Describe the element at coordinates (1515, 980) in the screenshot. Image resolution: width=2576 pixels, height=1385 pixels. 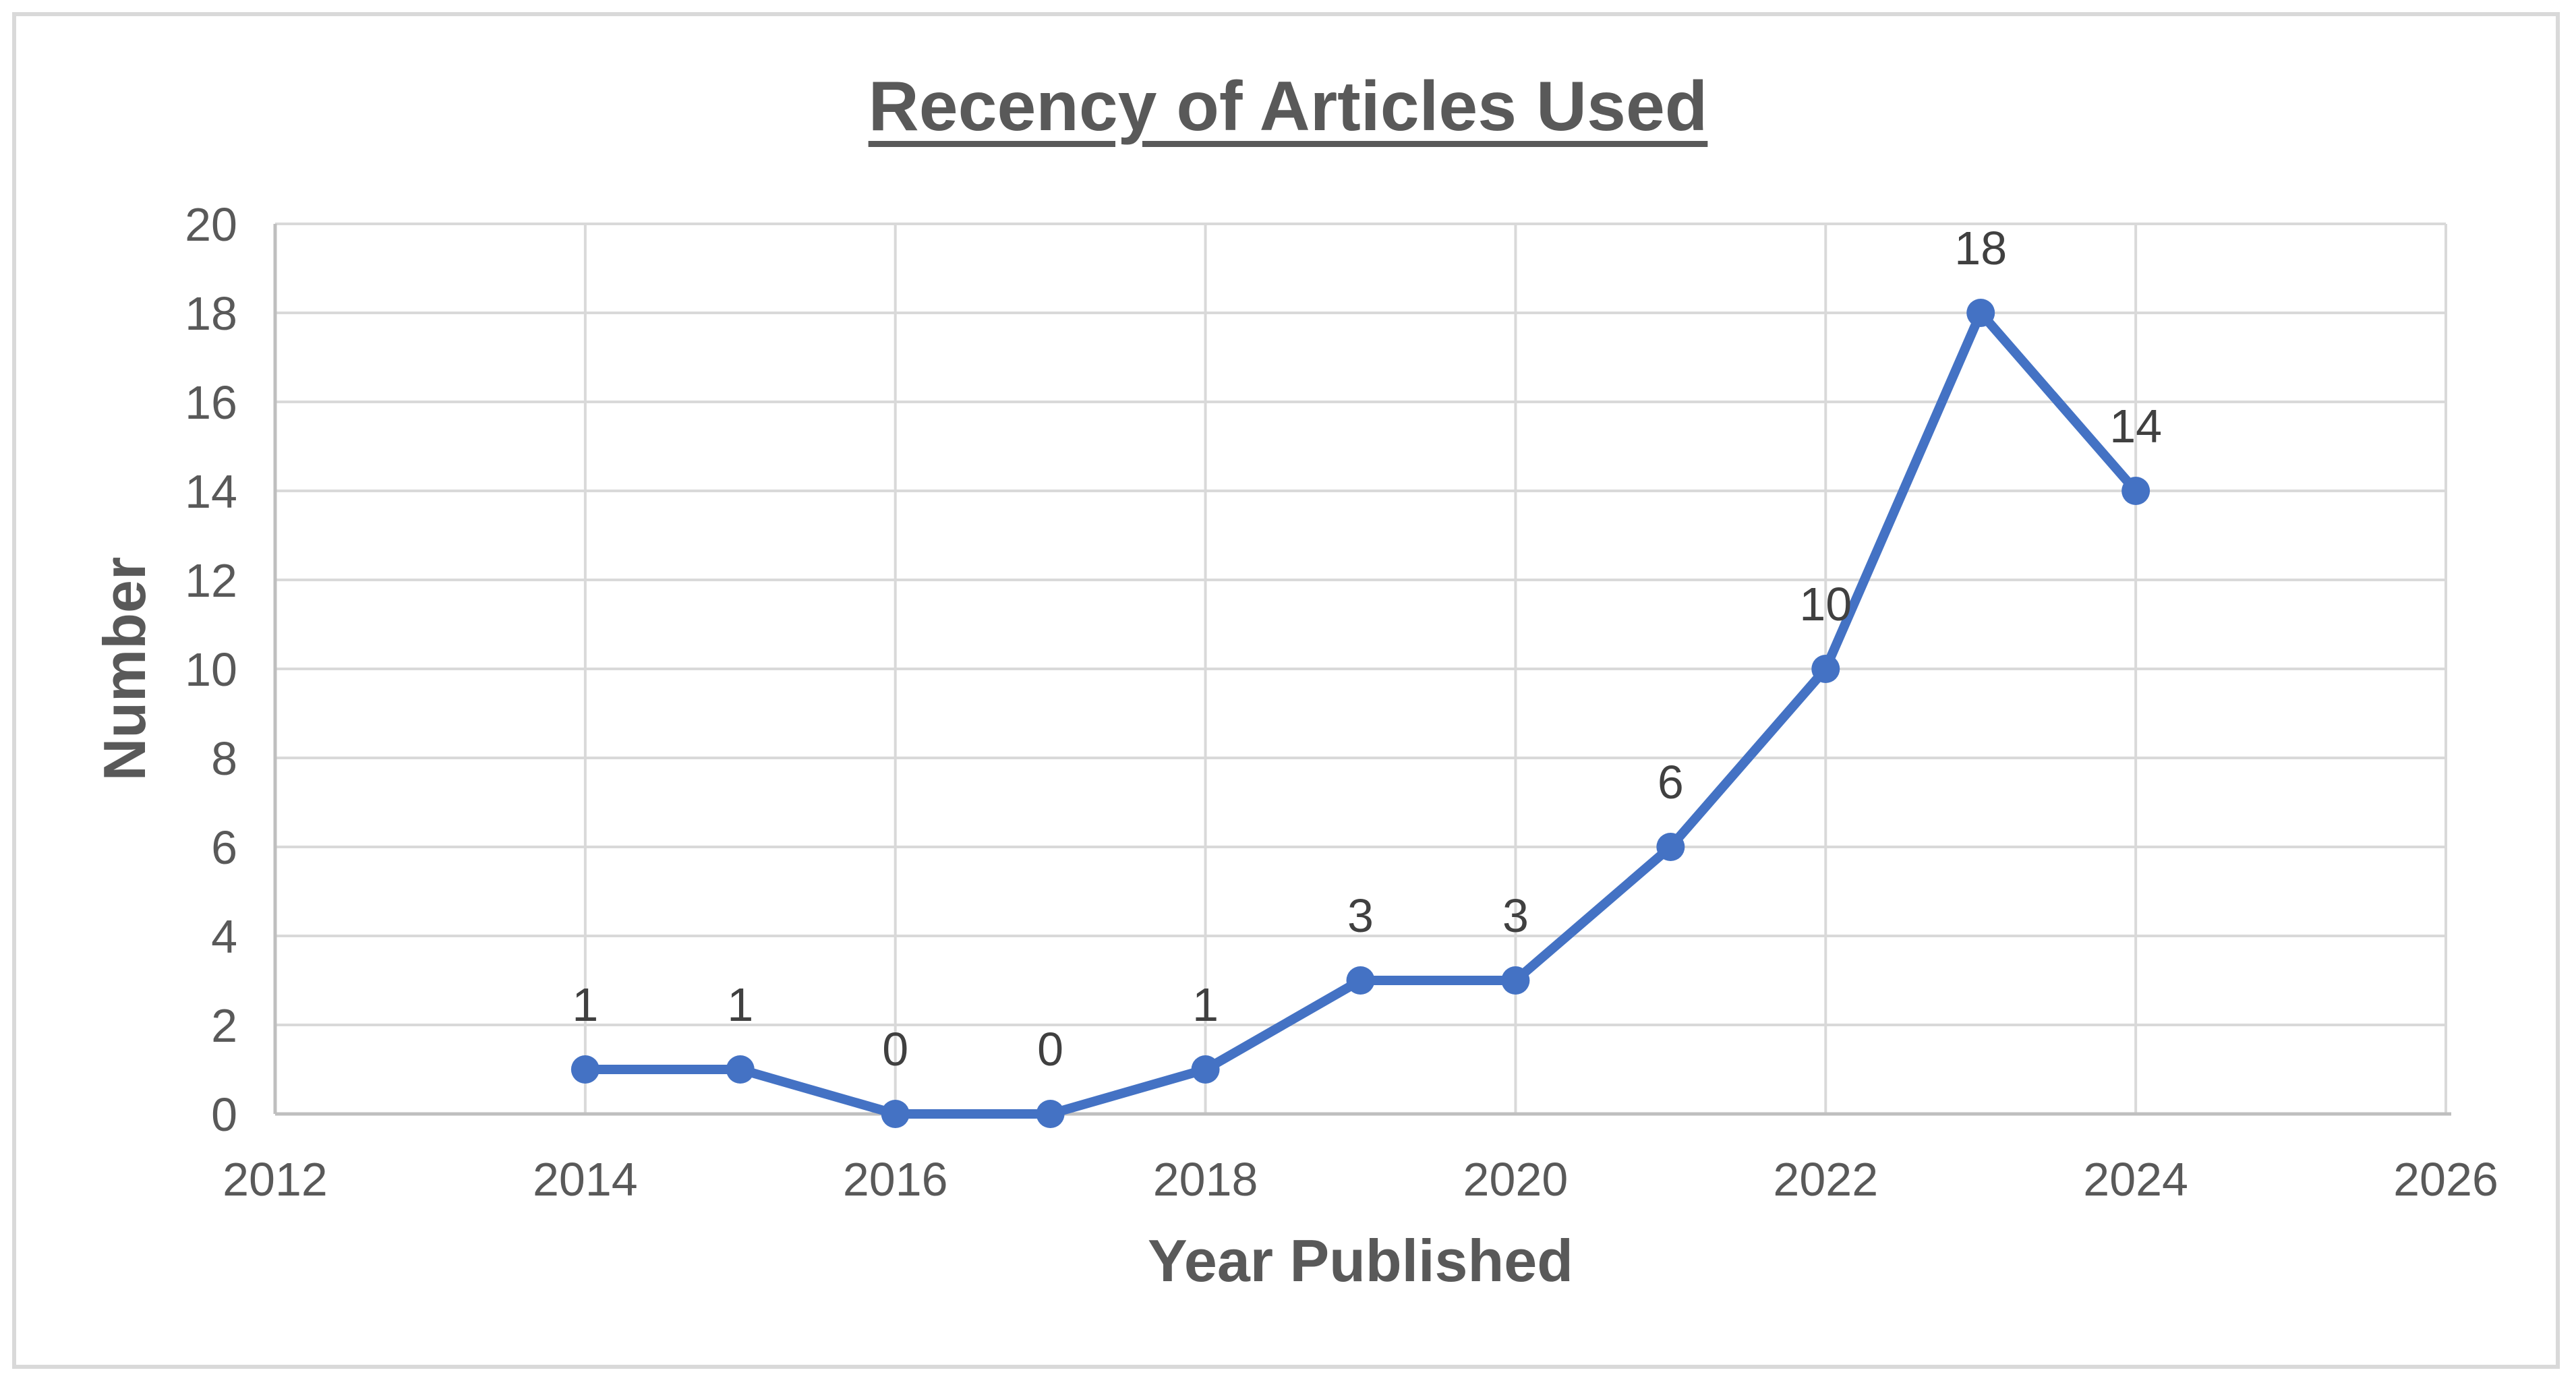
I see `data-point-marker-2020` at that location.